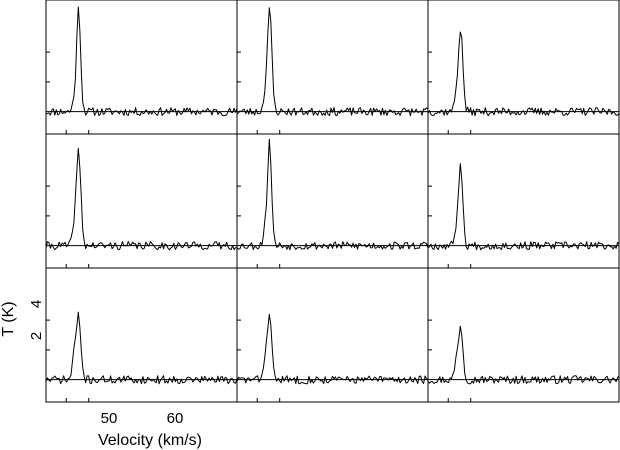 Image resolution: width=620 pixels, height=450 pixels. What do you see at coordinates (36, 336) in the screenshot?
I see `y-tick-label-2: 2` at bounding box center [36, 336].